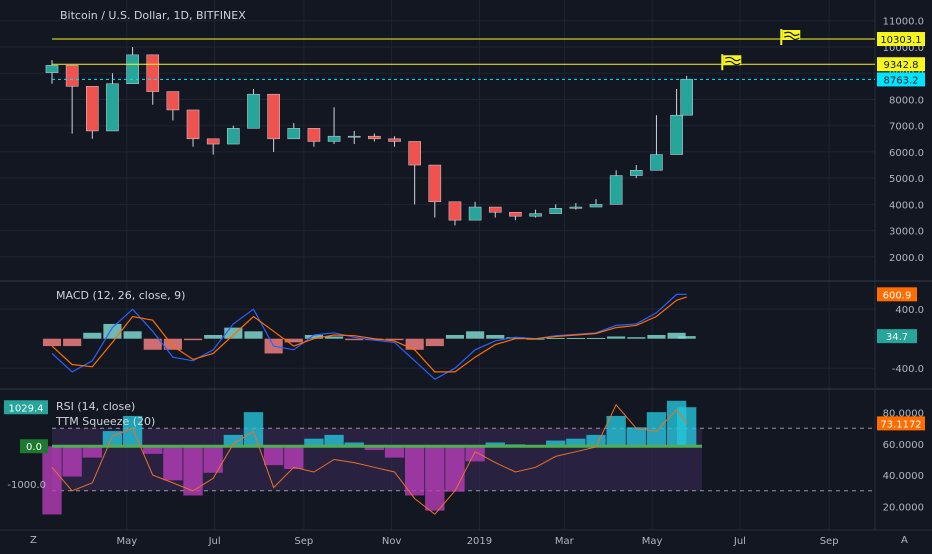  I want to click on rsi-value-tag-label: 73.1172, so click(900, 424).